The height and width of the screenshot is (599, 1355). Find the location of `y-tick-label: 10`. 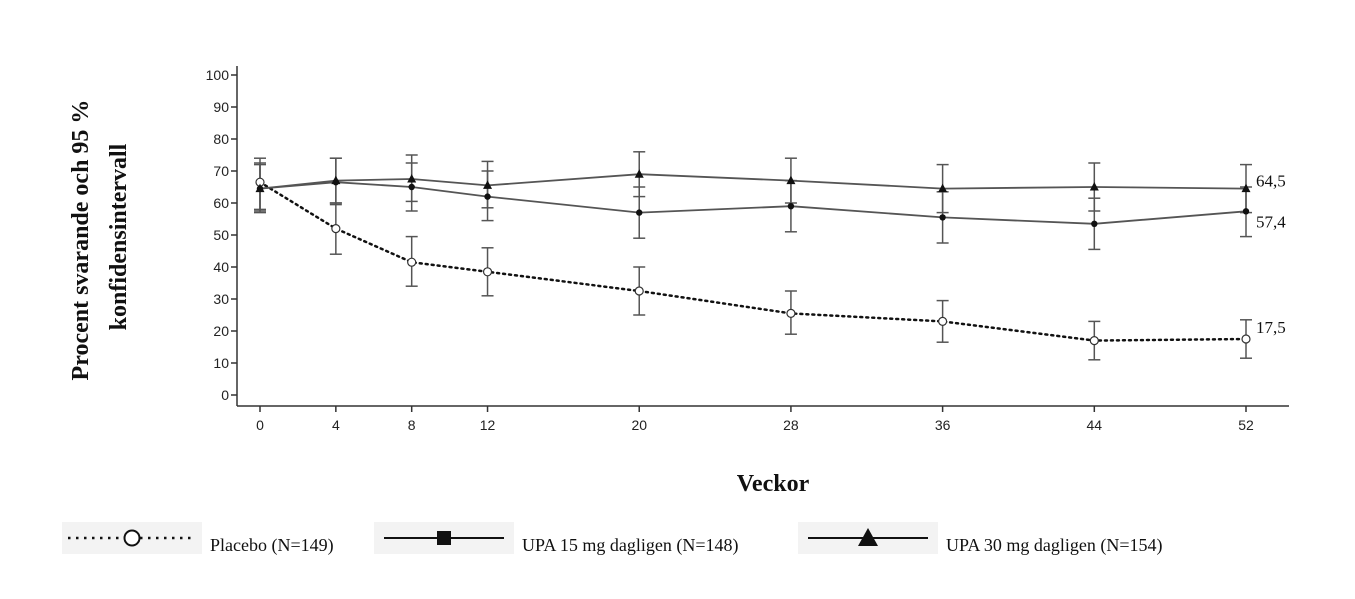

y-tick-label: 10 is located at coordinates (221, 363).